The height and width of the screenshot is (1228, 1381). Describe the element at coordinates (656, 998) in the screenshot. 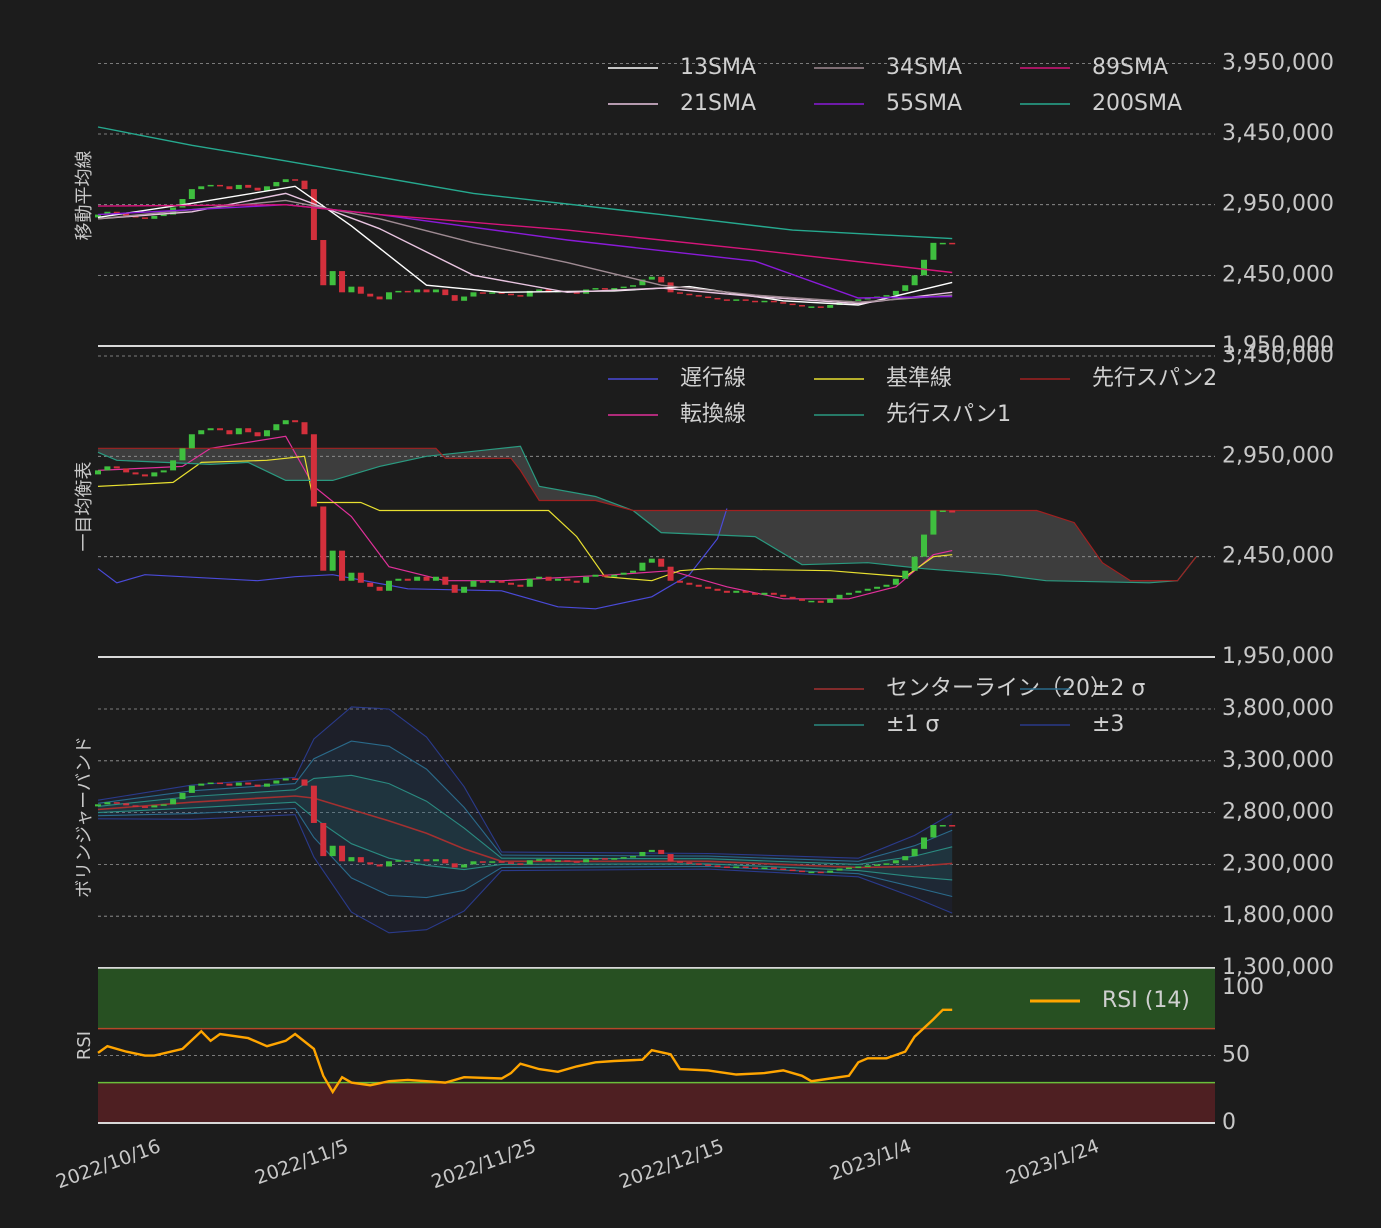

I see `overbought-zone` at that location.